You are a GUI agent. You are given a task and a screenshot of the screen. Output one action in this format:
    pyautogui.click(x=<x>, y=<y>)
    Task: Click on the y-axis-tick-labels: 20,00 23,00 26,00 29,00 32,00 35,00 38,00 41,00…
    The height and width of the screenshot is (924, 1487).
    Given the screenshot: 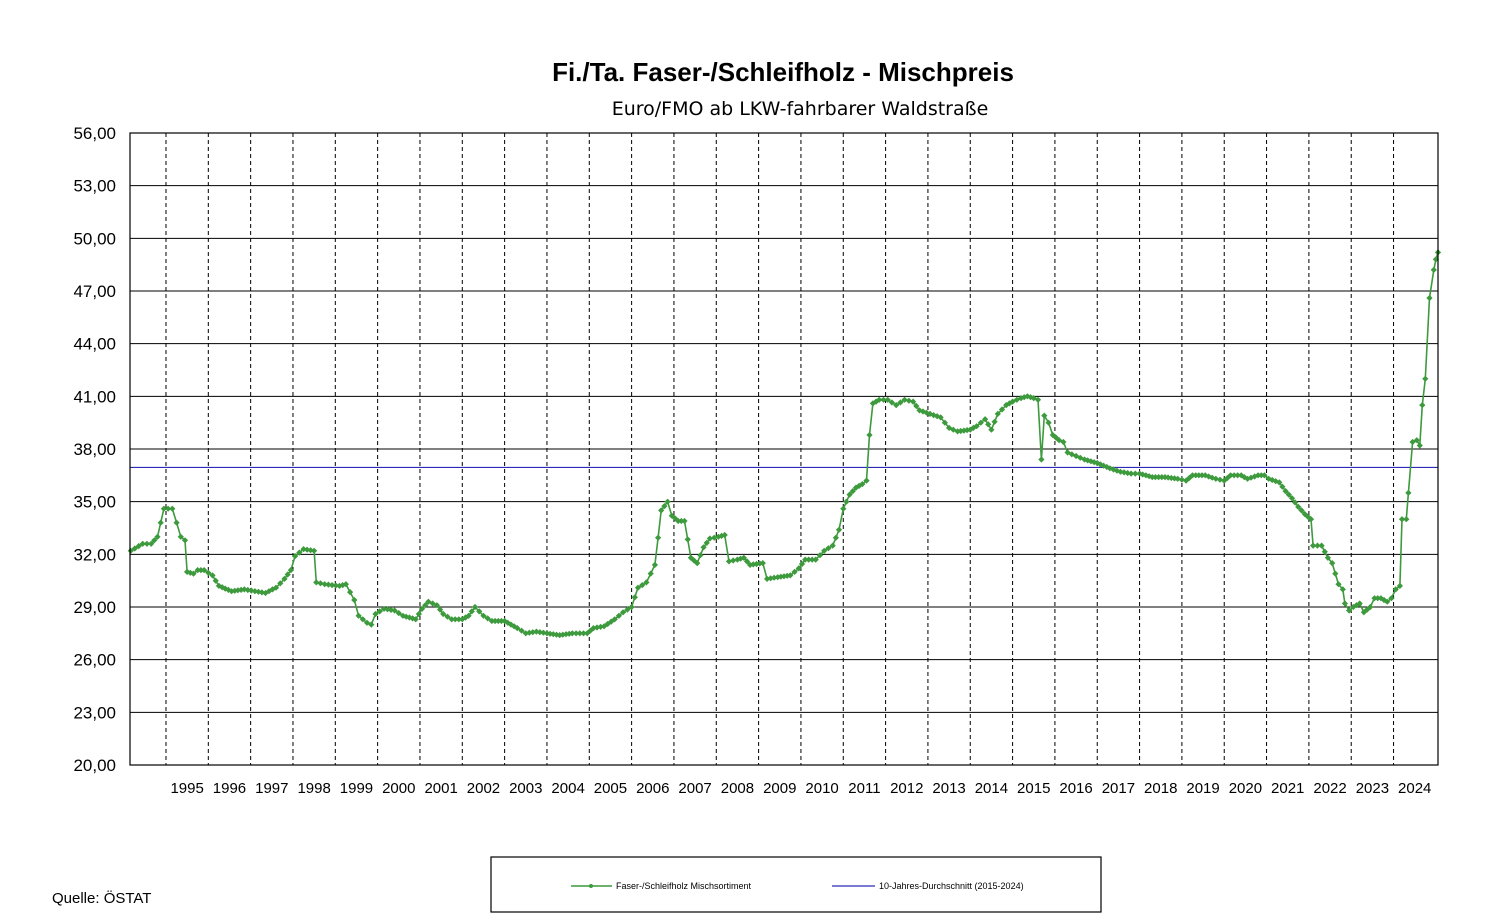 What is the action you would take?
    pyautogui.click(x=94, y=449)
    